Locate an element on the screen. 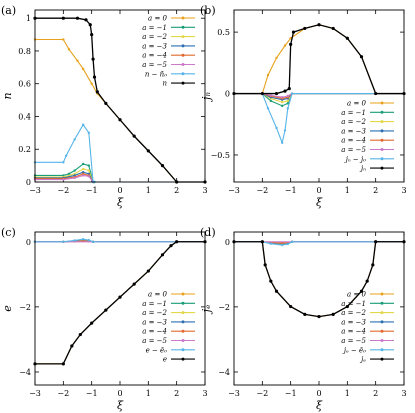 This screenshot has width=415, height=413. legend-label: a = −3 is located at coordinates (353, 322).